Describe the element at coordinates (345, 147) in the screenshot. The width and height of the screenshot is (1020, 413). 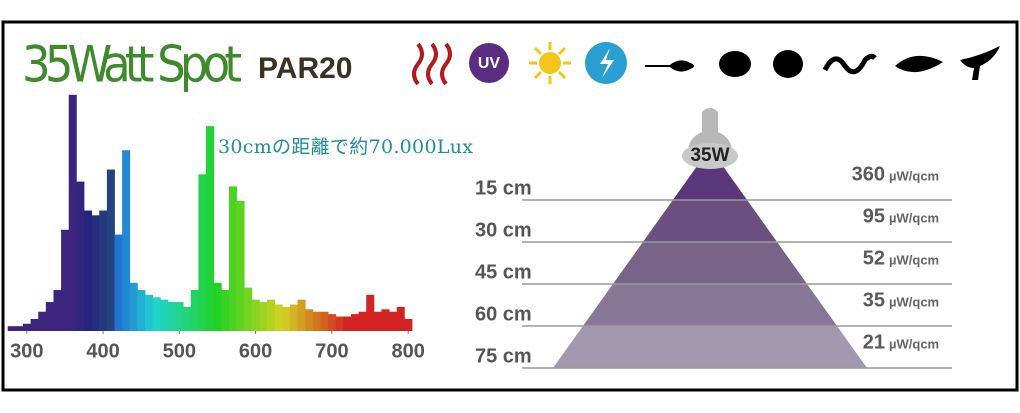
I see `annotation: 30cmの距離で約70.000Lux` at that location.